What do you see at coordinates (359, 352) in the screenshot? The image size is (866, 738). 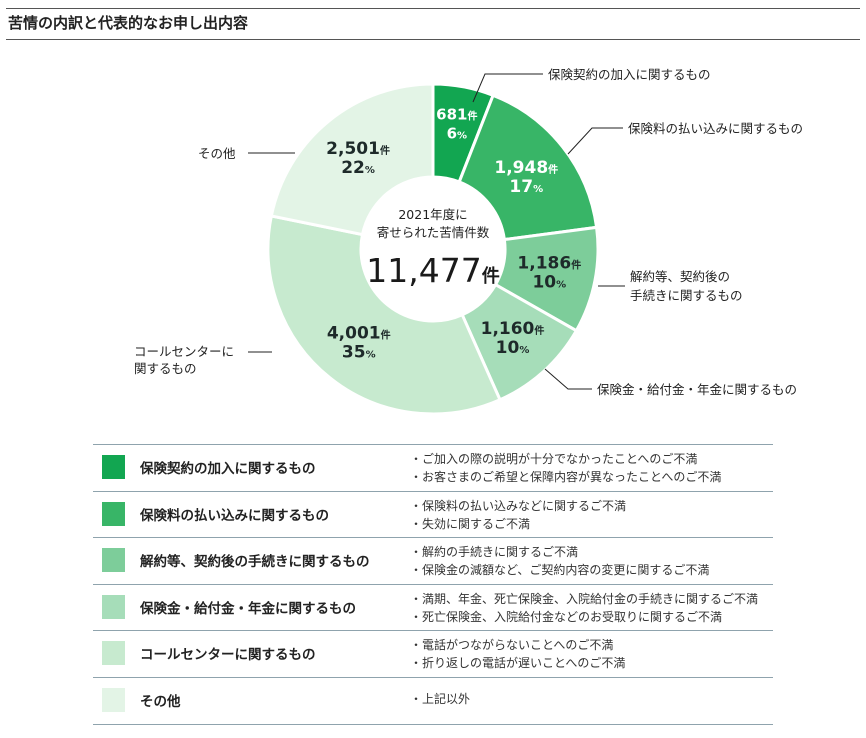 I see `slice-percent-label: 35%` at bounding box center [359, 352].